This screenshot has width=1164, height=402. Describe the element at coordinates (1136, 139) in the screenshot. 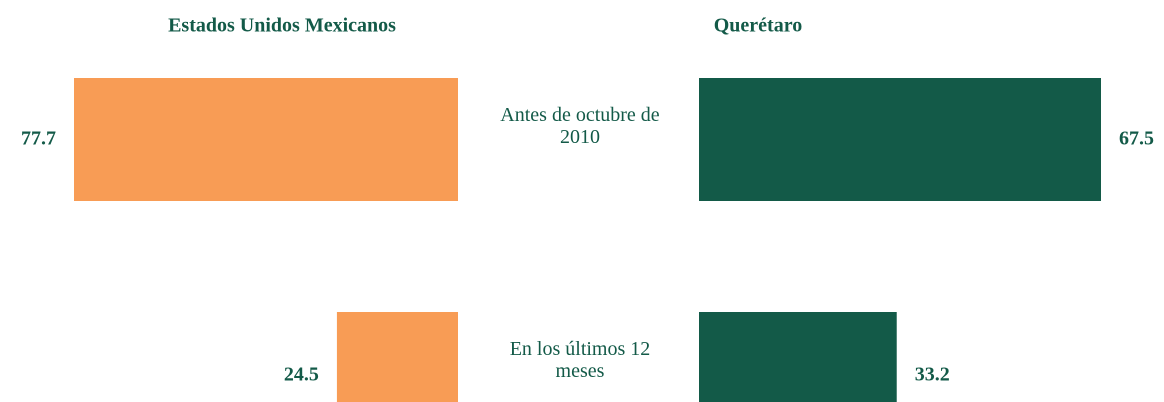

I see `value-label: 67.5` at that location.